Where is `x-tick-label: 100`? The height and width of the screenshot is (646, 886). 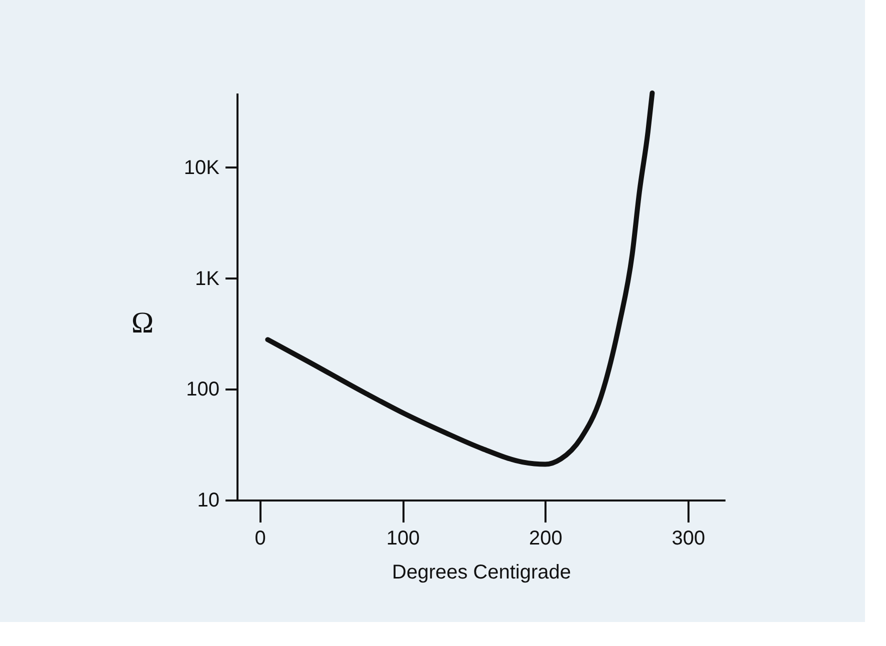
x-tick-label: 100 is located at coordinates (403, 539).